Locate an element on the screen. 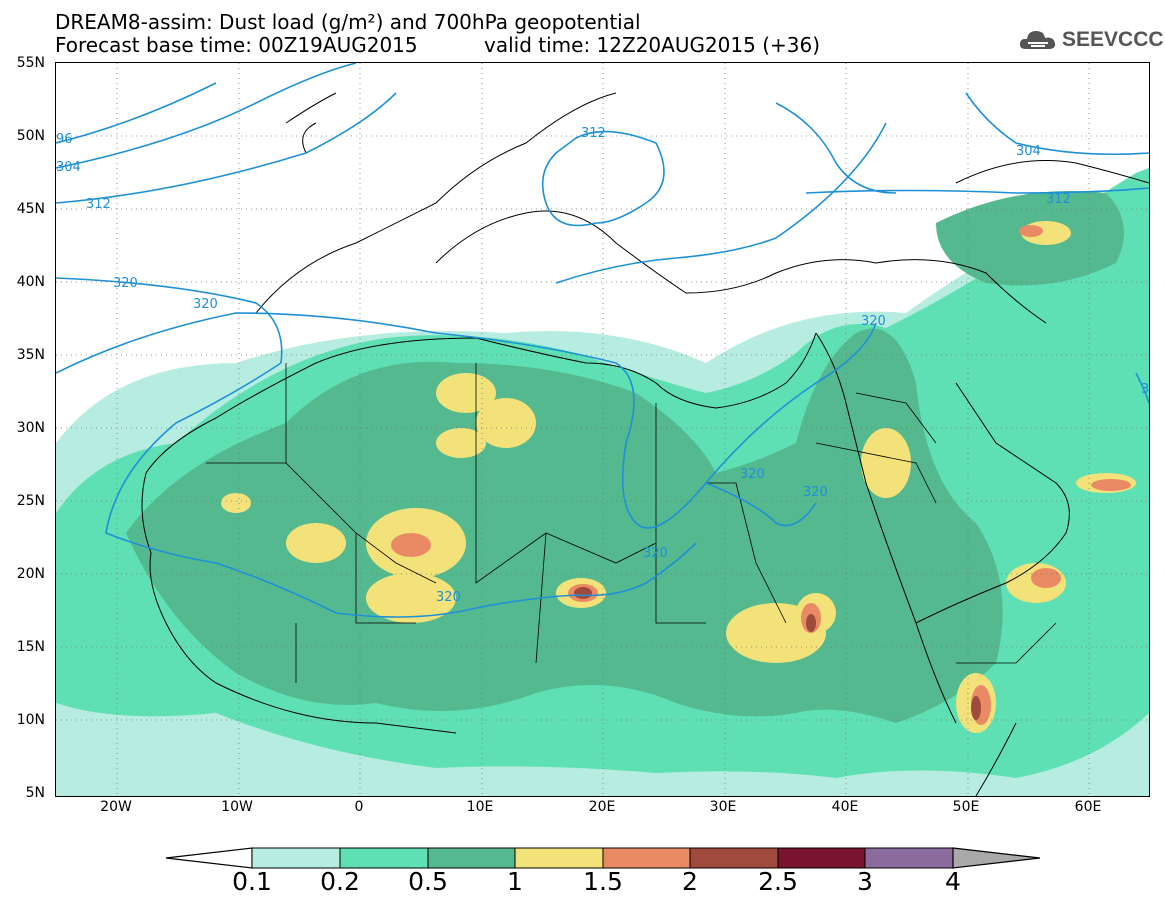  valid-time: valid time: 12Z20AUG2015 (+36) is located at coordinates (652, 45).